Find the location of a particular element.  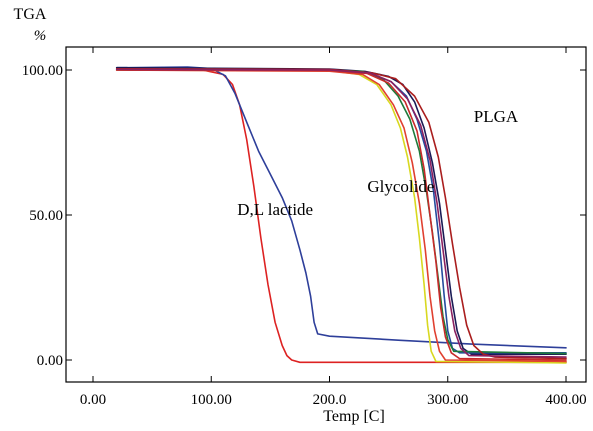

annotation-label: D,L lactide is located at coordinates (275, 209).